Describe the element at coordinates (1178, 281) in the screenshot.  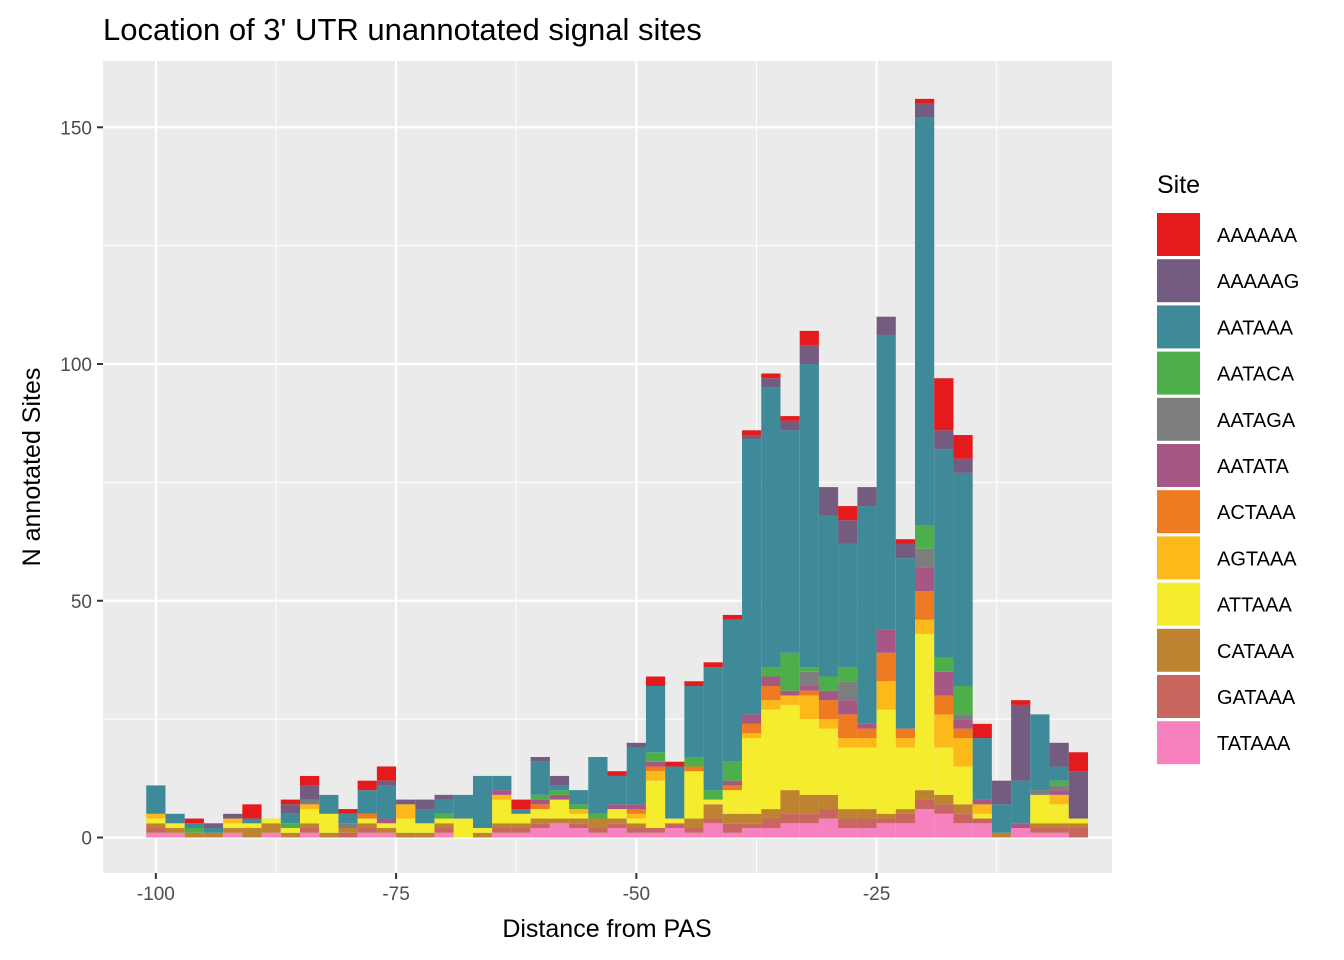
I see `legend-key-aaaaag` at that location.